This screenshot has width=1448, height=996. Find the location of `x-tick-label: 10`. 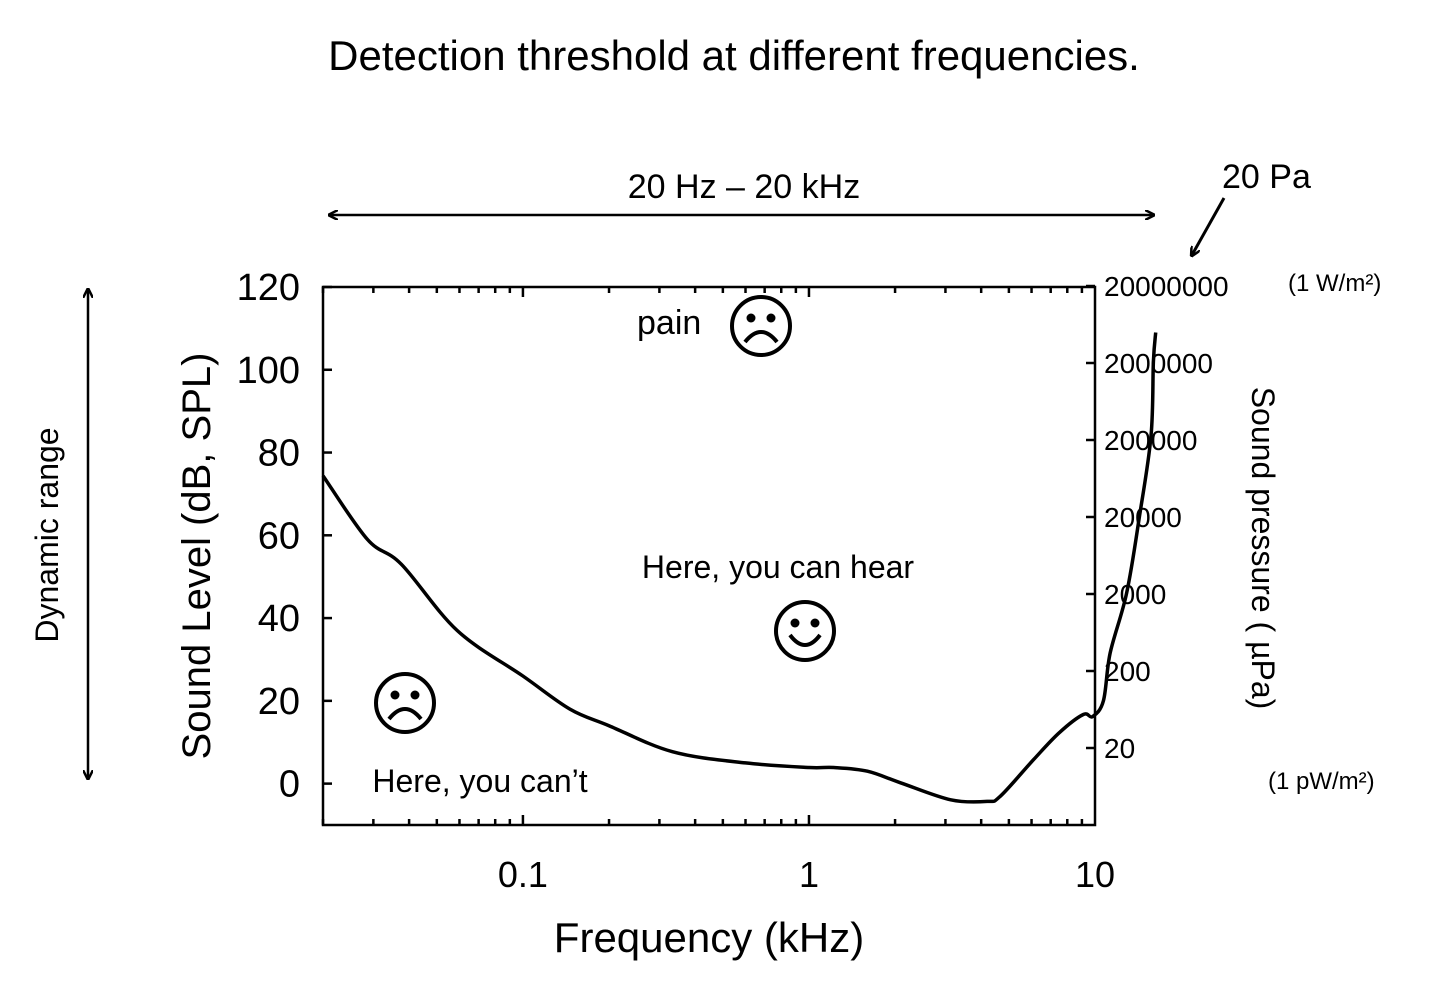

x-tick-label: 10 is located at coordinates (1095, 874).